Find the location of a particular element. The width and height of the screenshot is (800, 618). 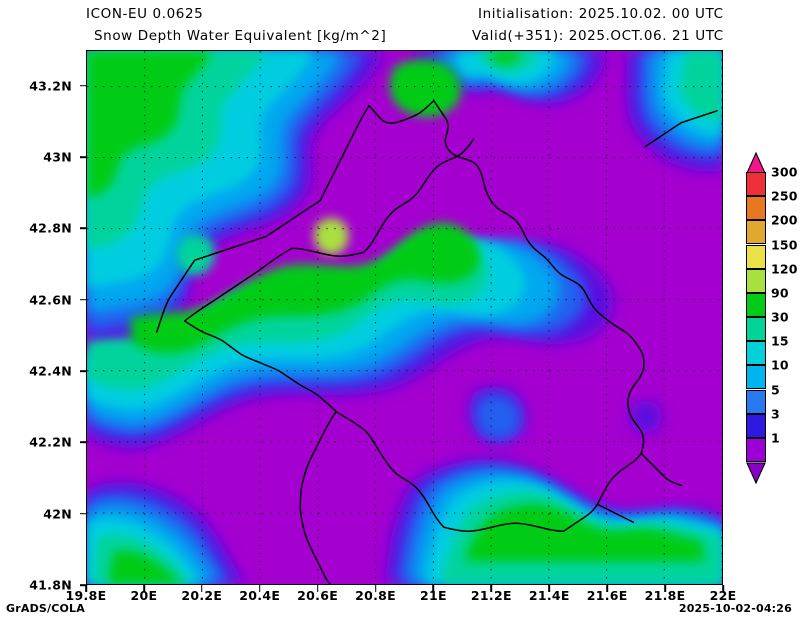

colorbar-below-min-arrow is located at coordinates (756, 473).